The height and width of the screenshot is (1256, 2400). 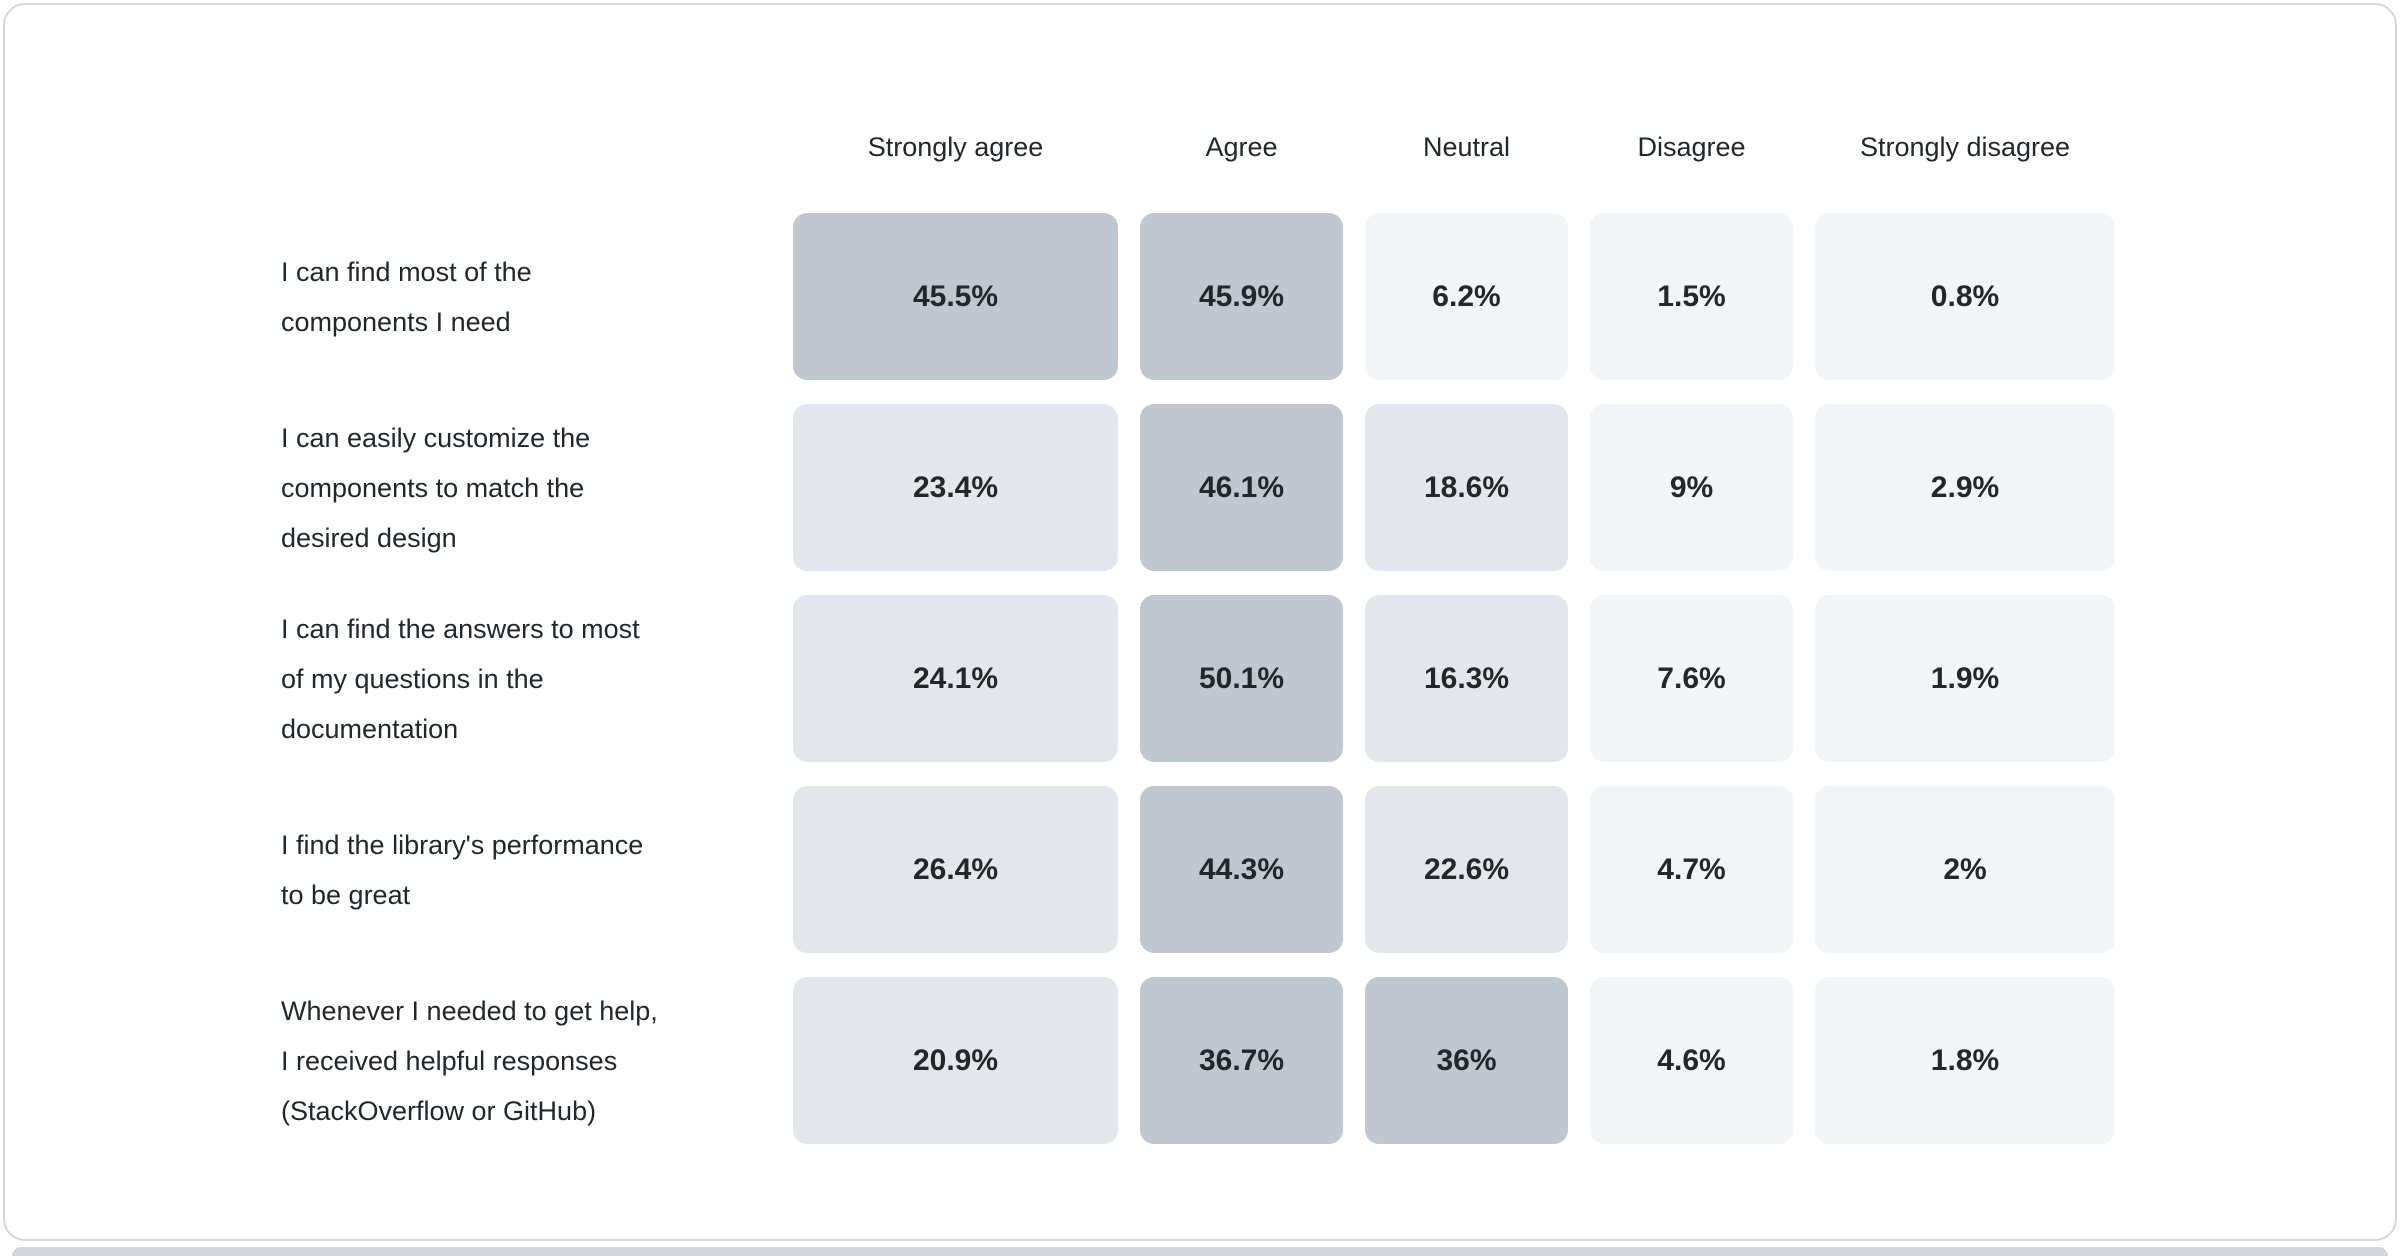 What do you see at coordinates (1691, 678) in the screenshot?
I see `heatmap-cell: 7.6%` at bounding box center [1691, 678].